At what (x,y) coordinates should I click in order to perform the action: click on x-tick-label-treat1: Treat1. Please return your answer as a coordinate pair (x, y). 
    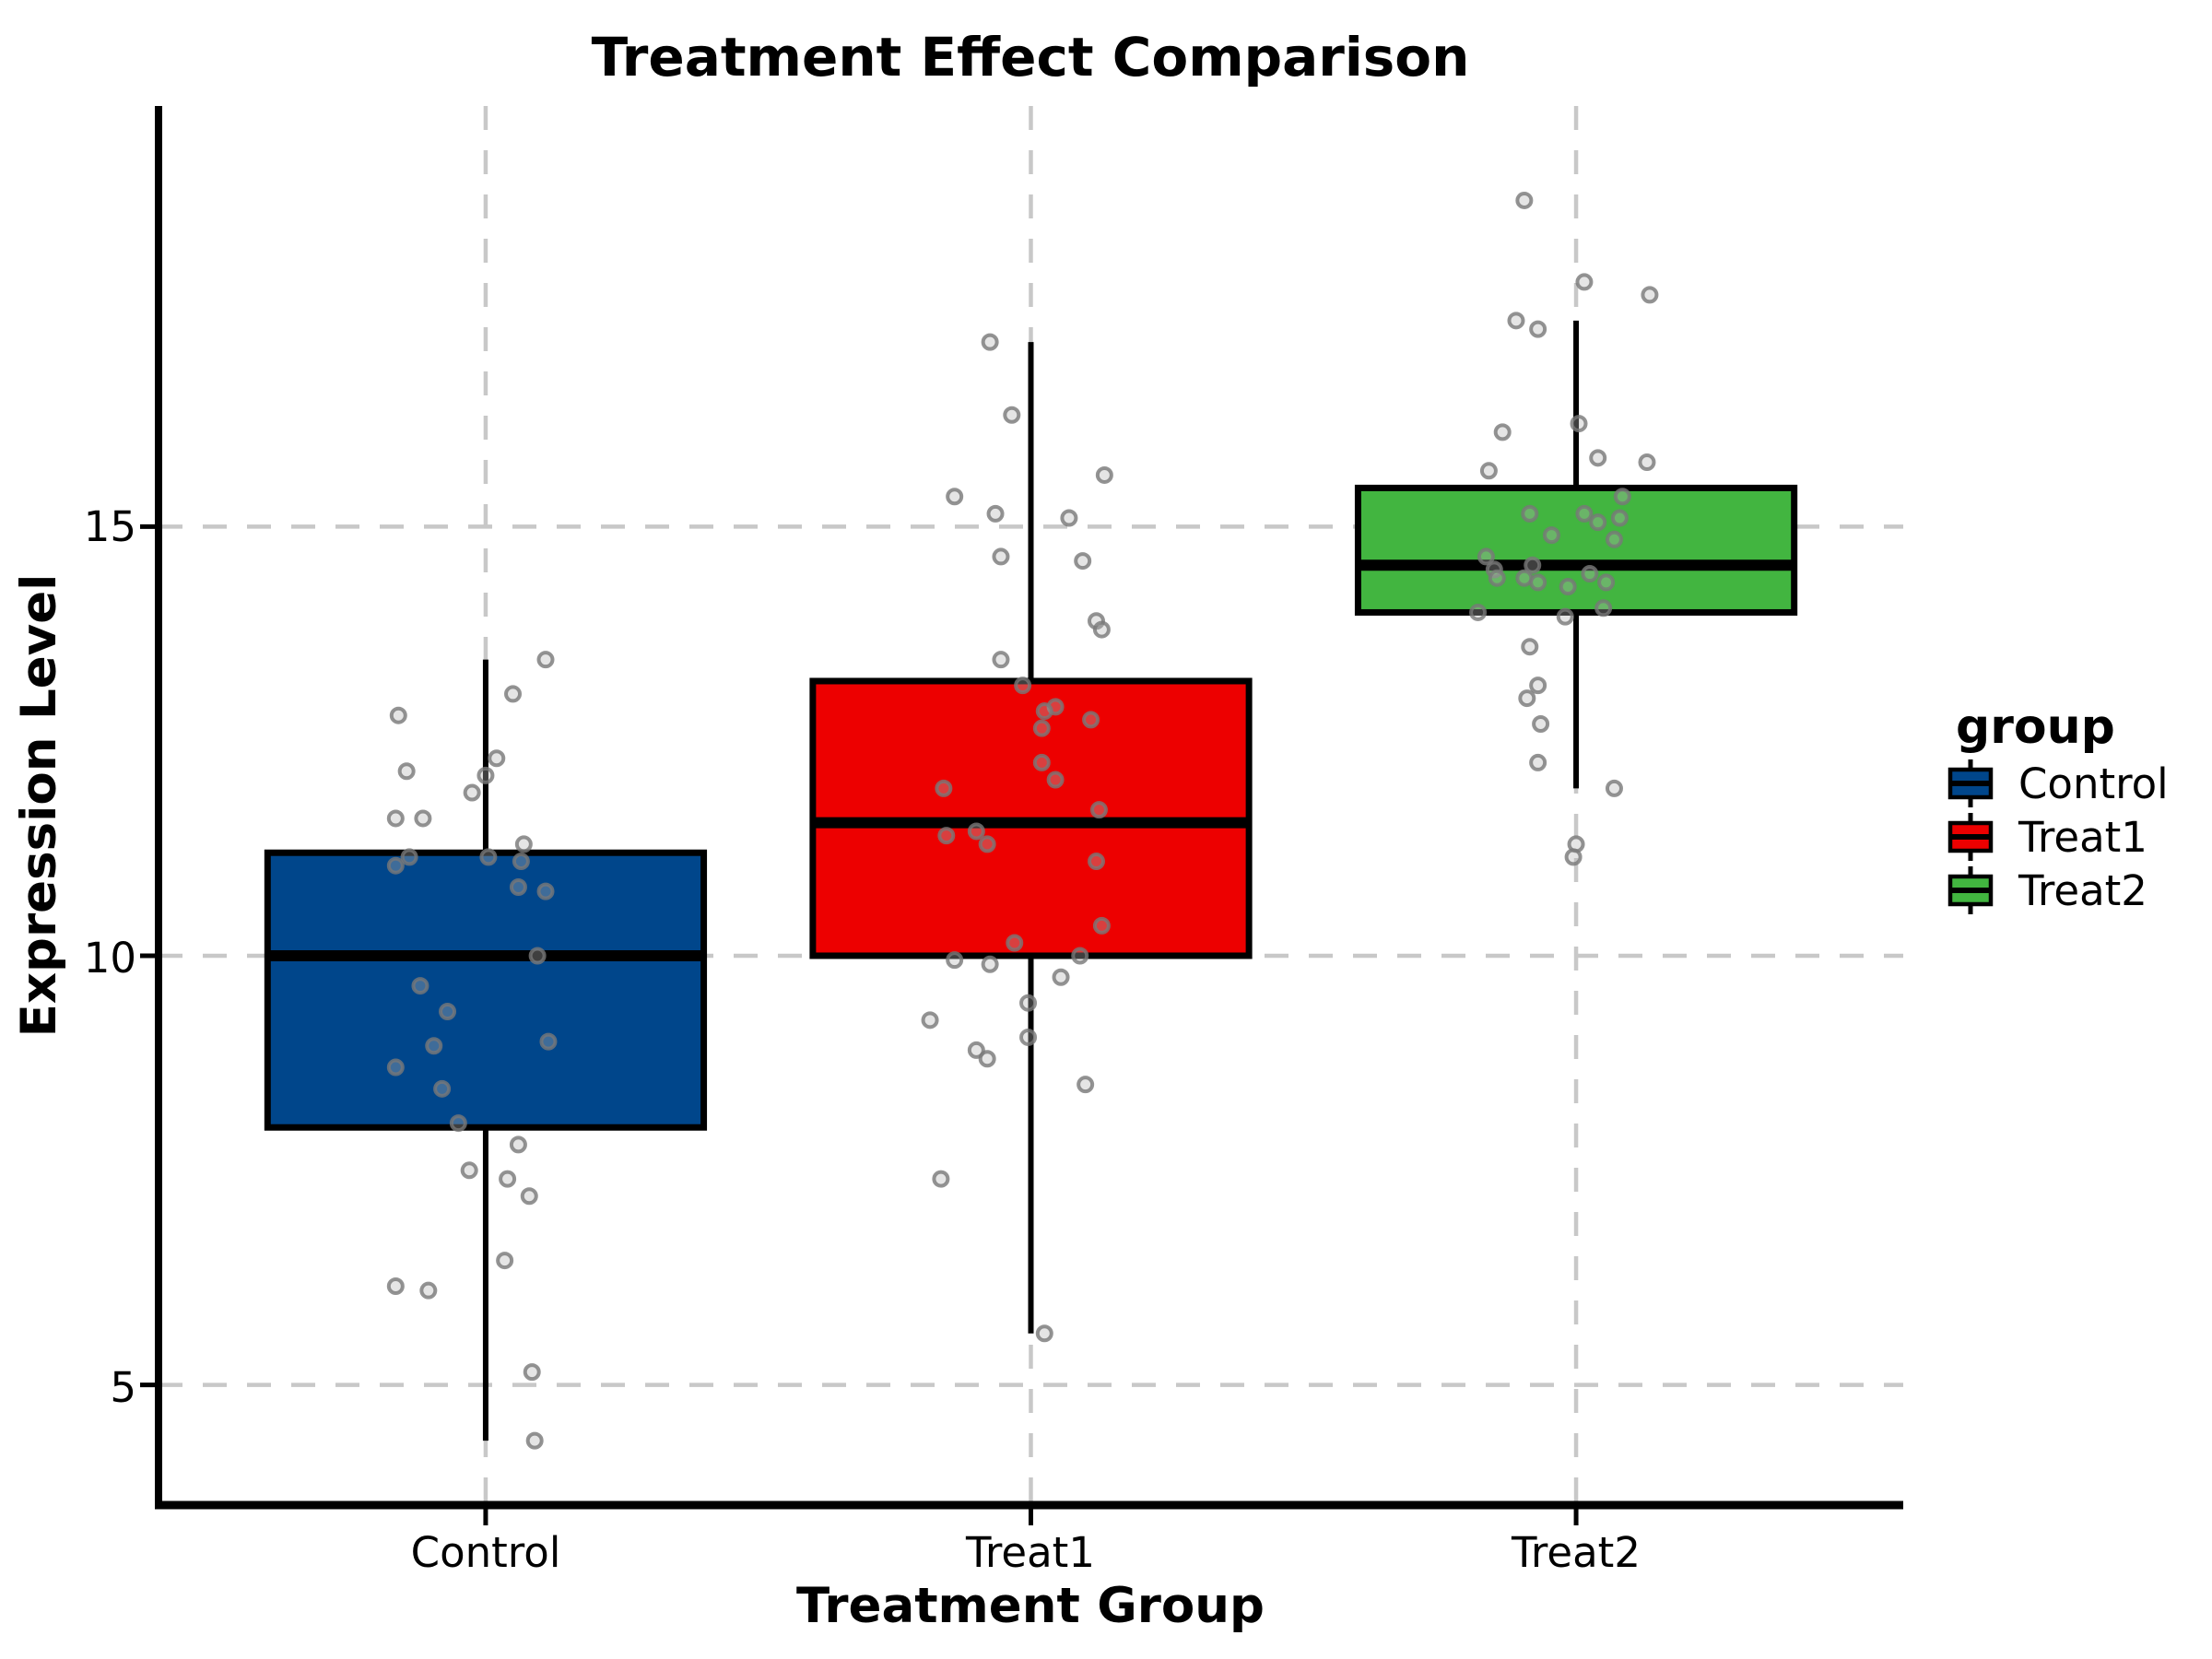
    Looking at the image, I should click on (1030, 1552).